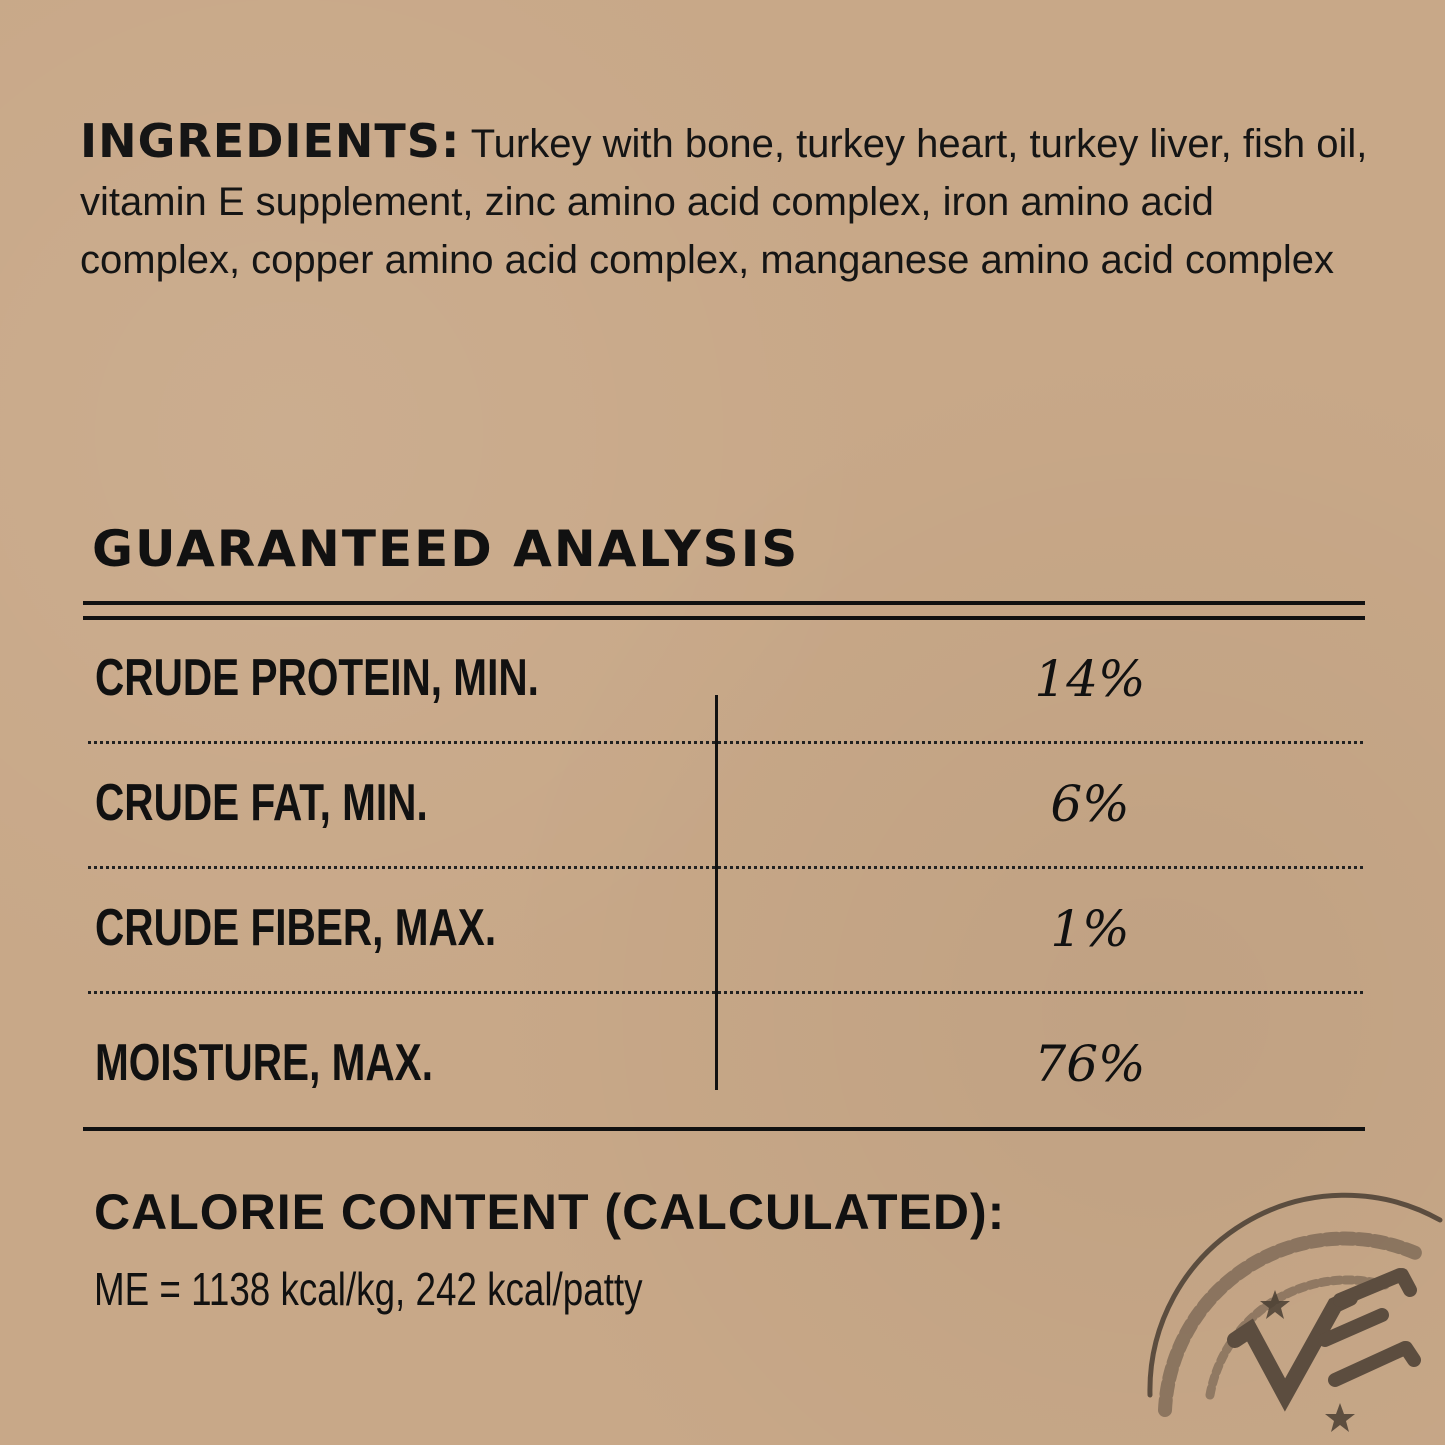 This screenshot has height=1445, width=1445. I want to click on analysis-value: 6%, so click(1090, 804).